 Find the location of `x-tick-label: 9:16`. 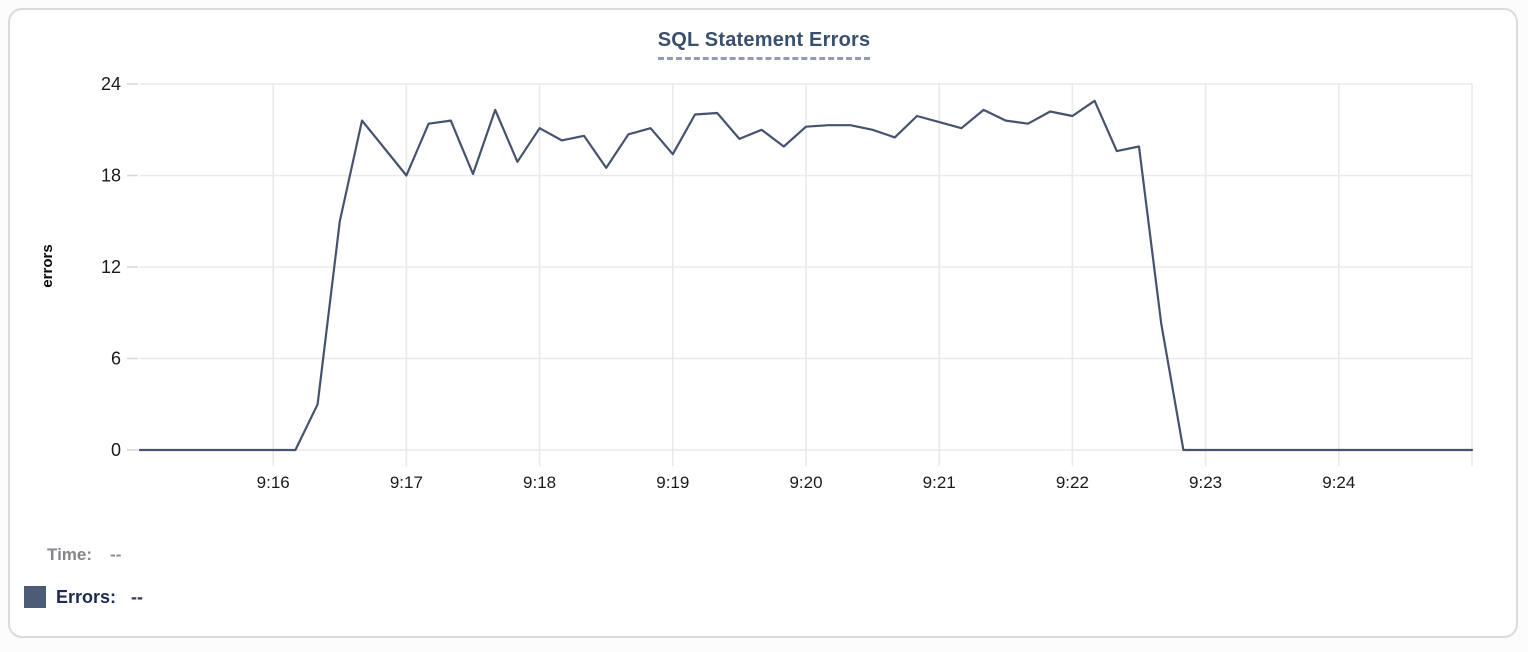

x-tick-label: 9:16 is located at coordinates (273, 482).